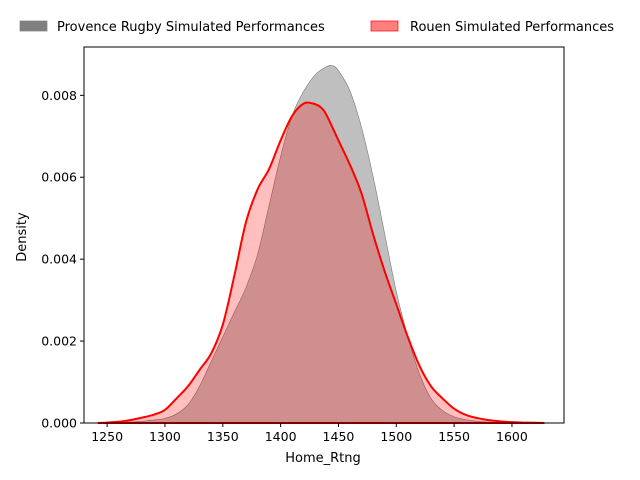 The height and width of the screenshot is (480, 640). I want to click on legend-label-0: Provence Rugby Simulated Performances, so click(191, 27).